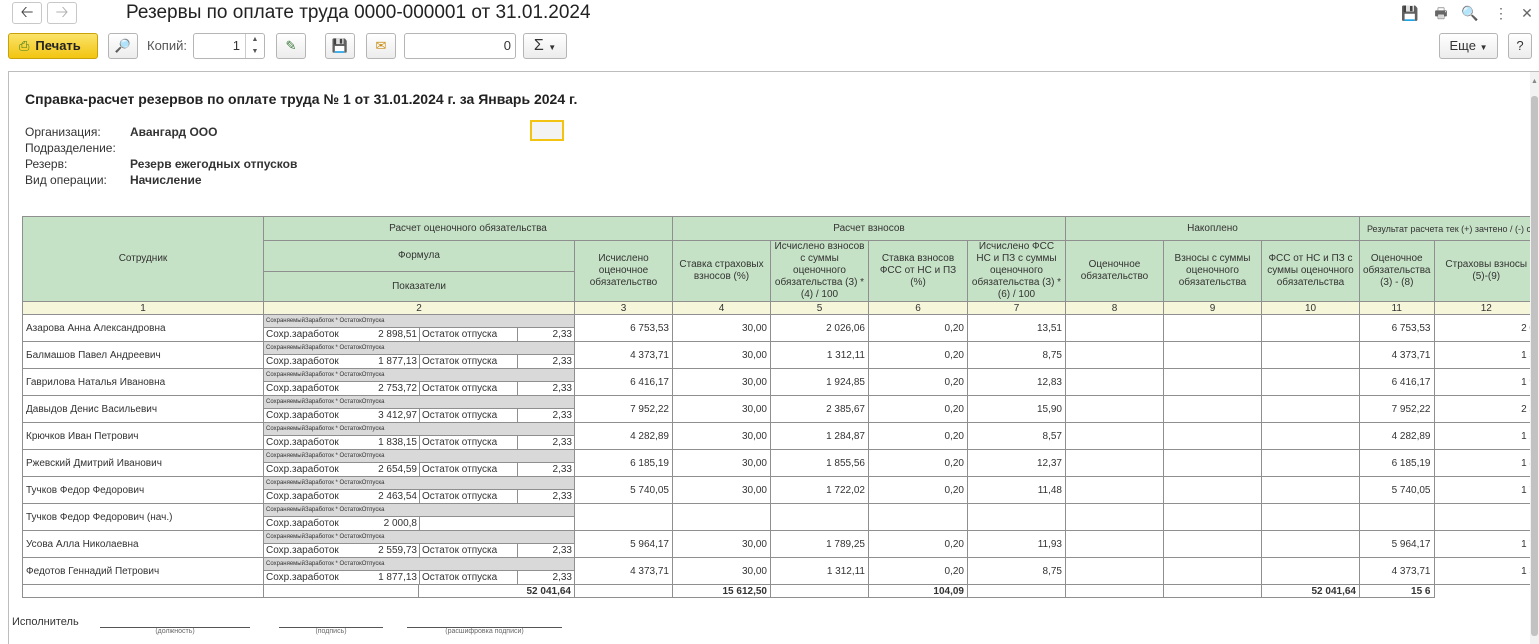 Image resolution: width=1539 pixels, height=644 pixels. Describe the element at coordinates (143, 517) in the screenshot. I see `employee-name: Тучков Федор Федорович (нач.)` at that location.